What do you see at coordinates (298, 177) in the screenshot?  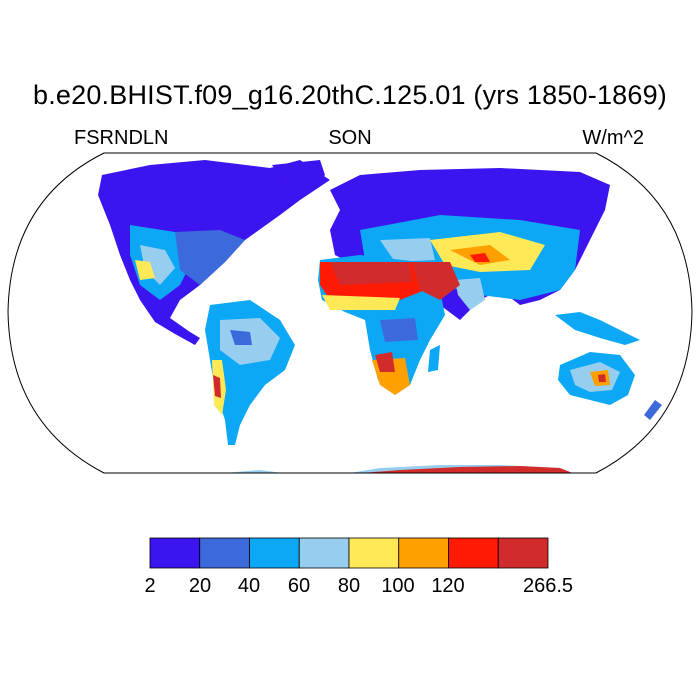 I see `greenland` at bounding box center [298, 177].